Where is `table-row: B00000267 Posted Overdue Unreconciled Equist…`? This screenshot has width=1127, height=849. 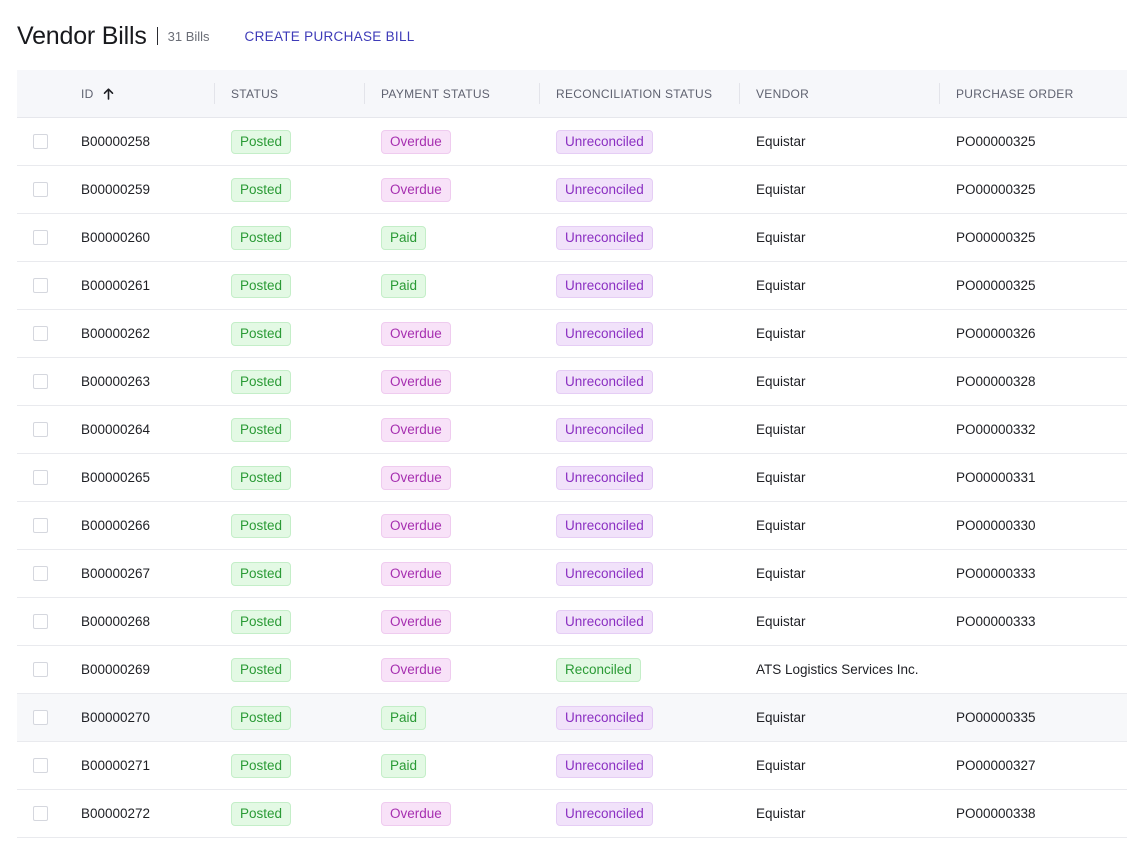
table-row: B00000267 Posted Overdue Unreconciled Equist… is located at coordinates (572, 574).